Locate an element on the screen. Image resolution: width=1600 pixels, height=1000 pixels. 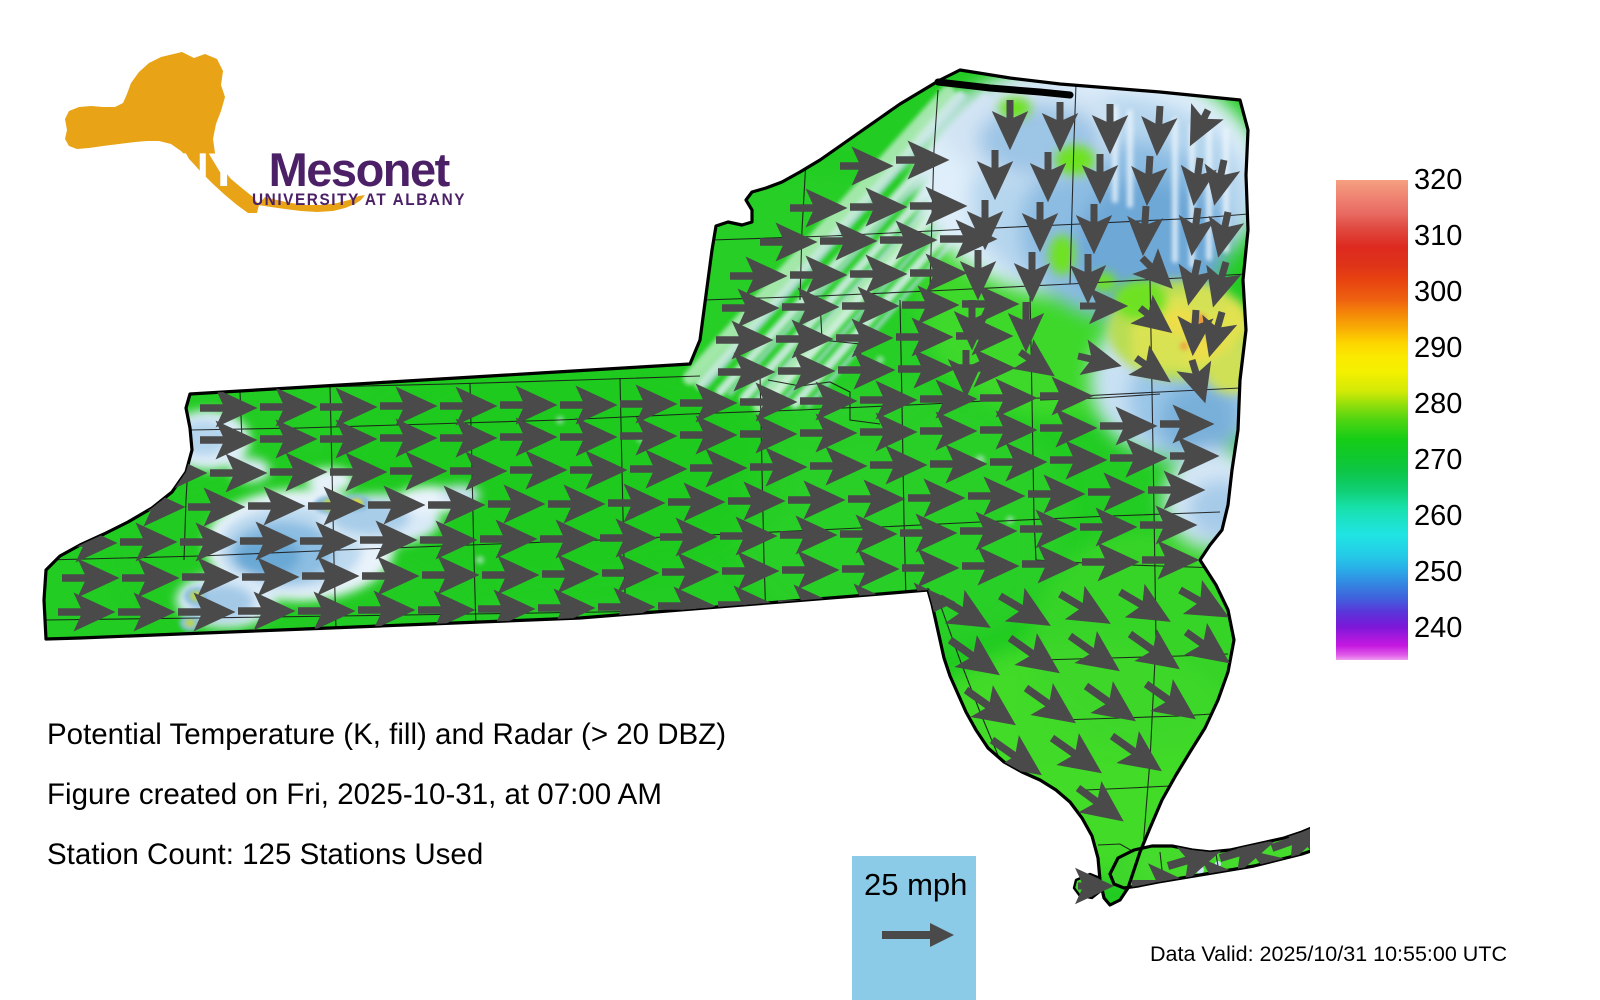
colorbar is located at coordinates (1372, 420).